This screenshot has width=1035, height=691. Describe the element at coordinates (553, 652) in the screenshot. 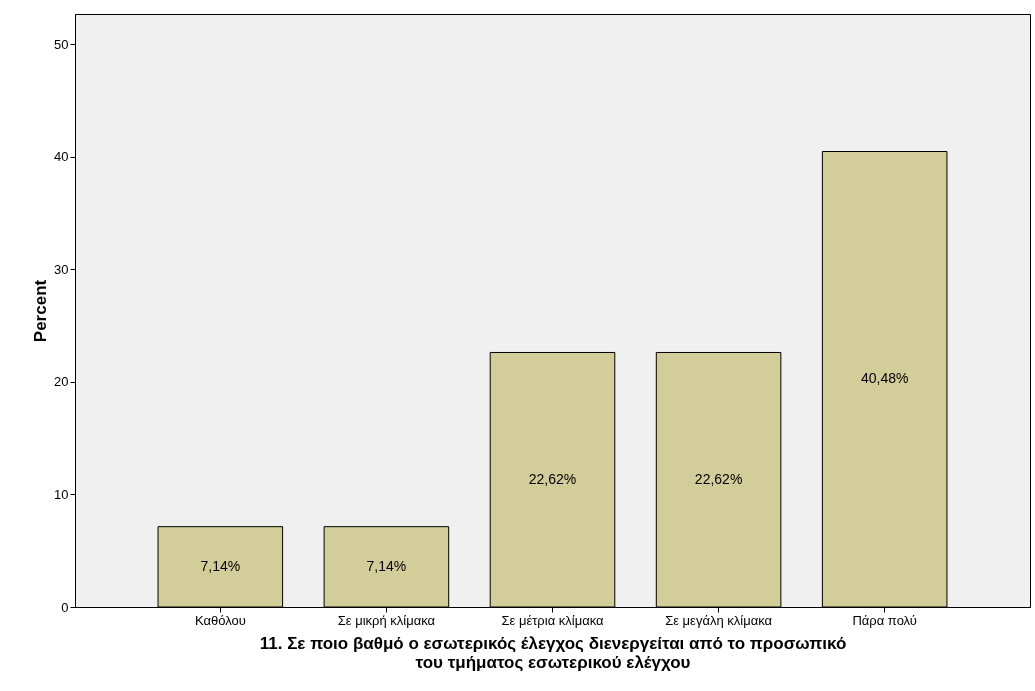

I see `x-axis-title: 11. Σε ποιο βαθμό ο εσωτερικός έλεγχος διενεργείται από το προσωπικό του τμήματος εσωτερικού ελέγχου` at that location.